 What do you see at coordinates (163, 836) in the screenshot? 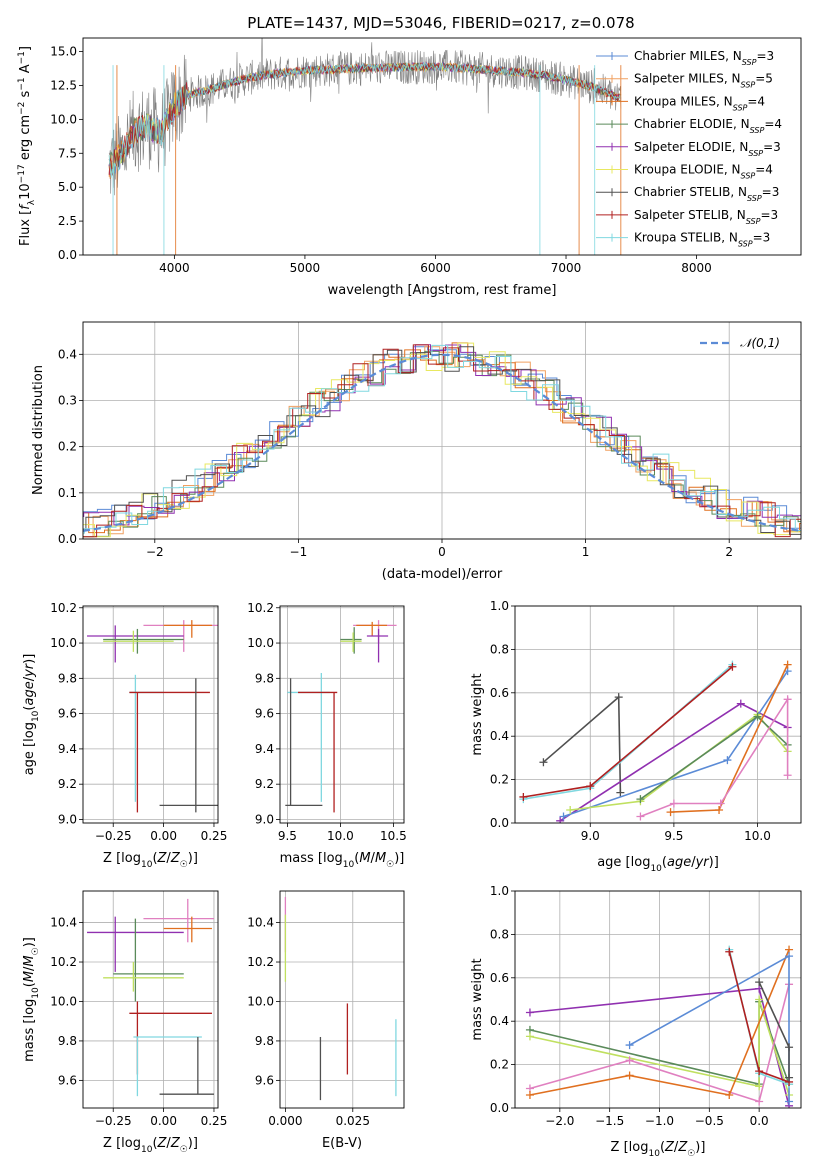
I see `x-tick-label: 0.00` at bounding box center [163, 836].